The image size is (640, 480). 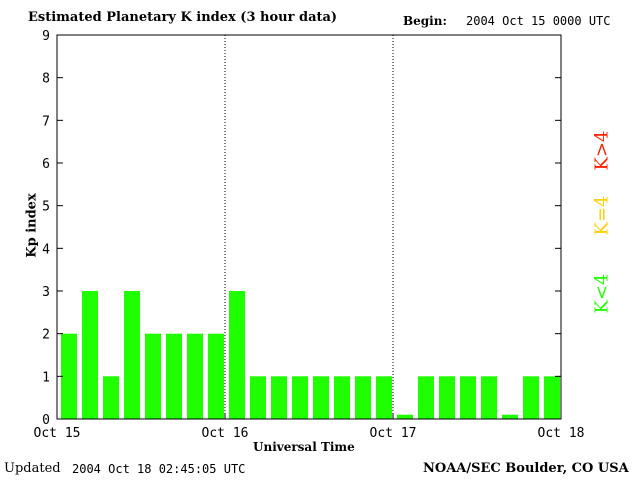 I want to click on y-tick-label: 1, so click(x=46, y=377).